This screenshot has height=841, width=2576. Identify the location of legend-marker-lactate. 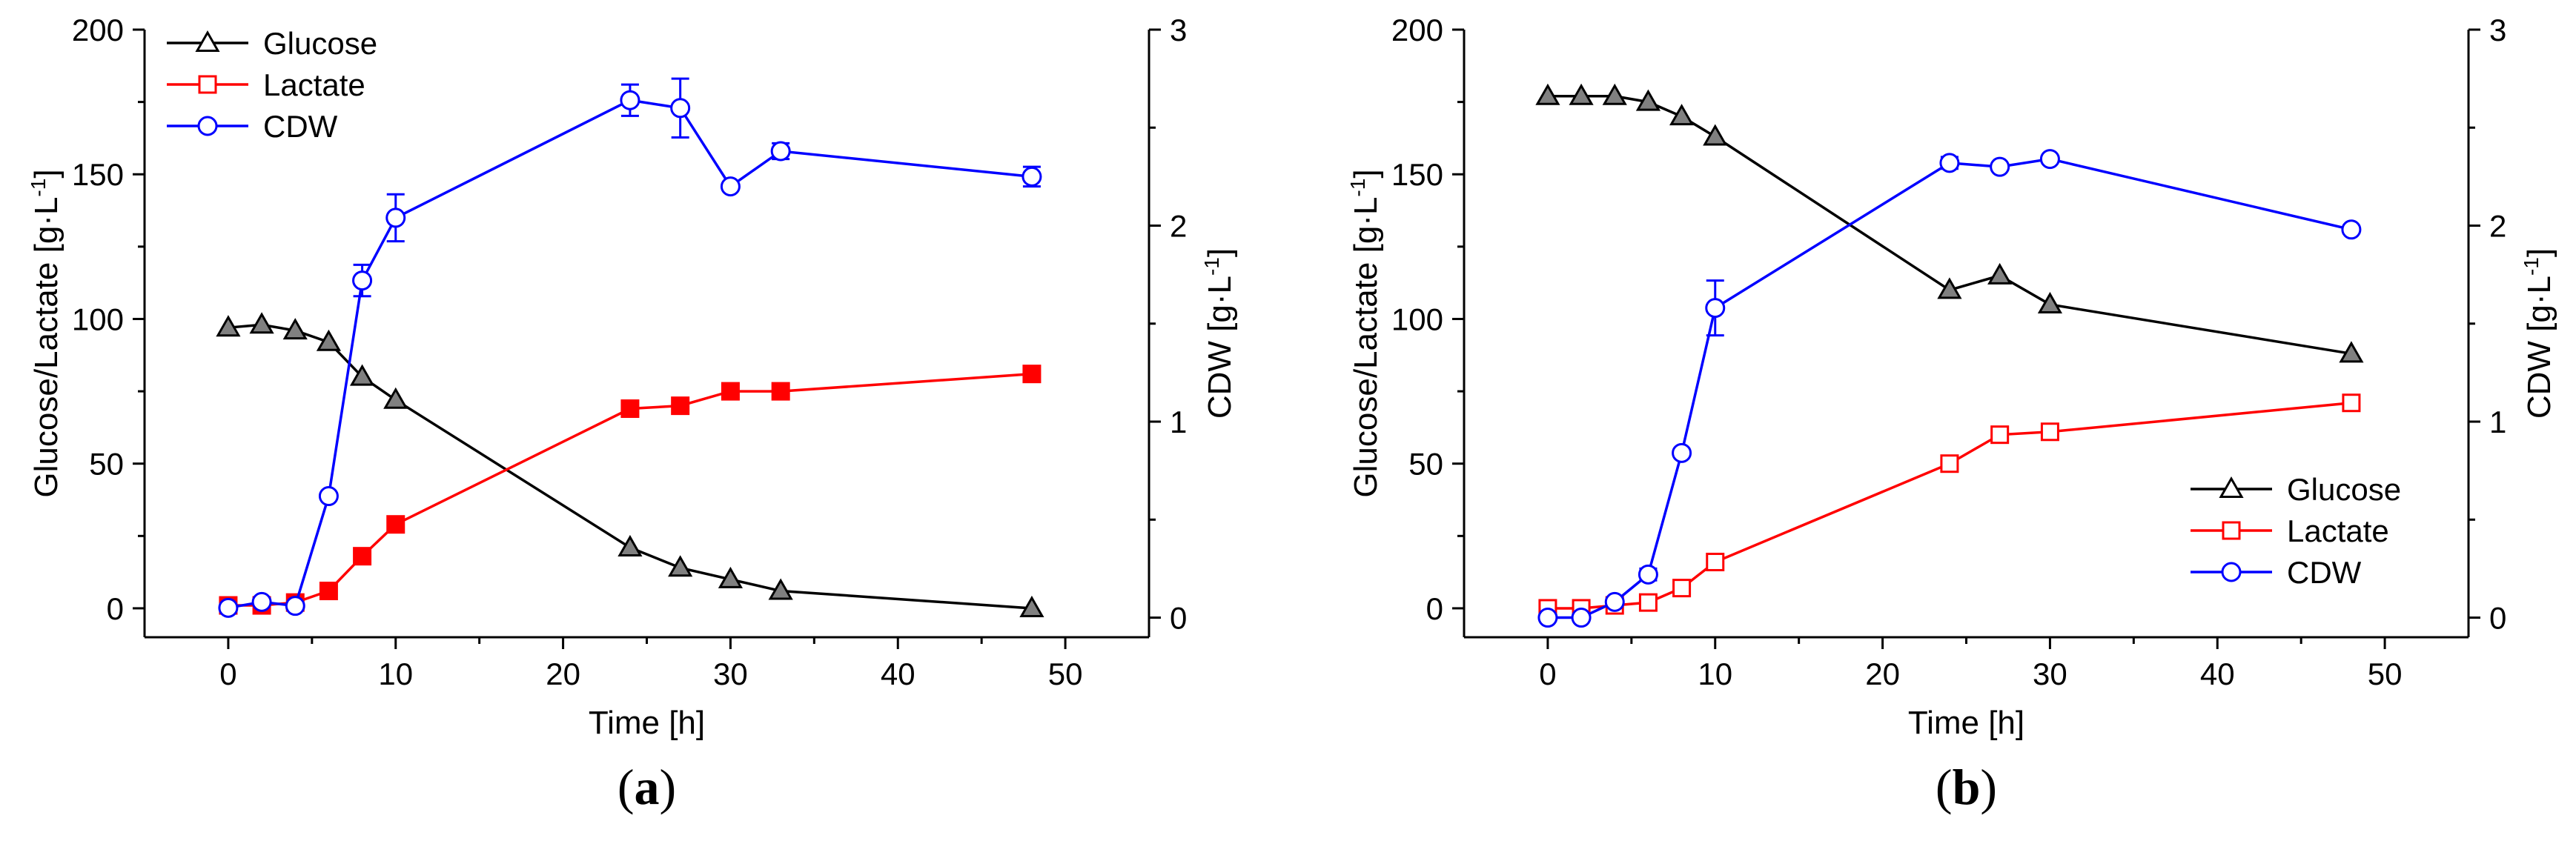
(2231, 530).